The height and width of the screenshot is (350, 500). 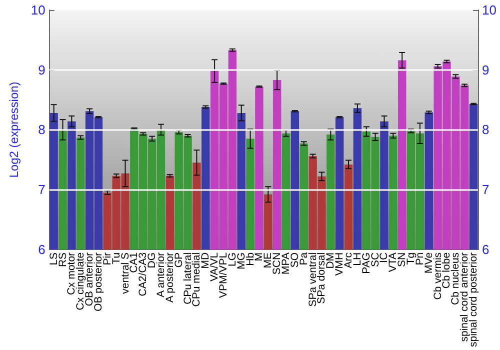 I want to click on x-tick-label: MVe, so click(x=428, y=263).